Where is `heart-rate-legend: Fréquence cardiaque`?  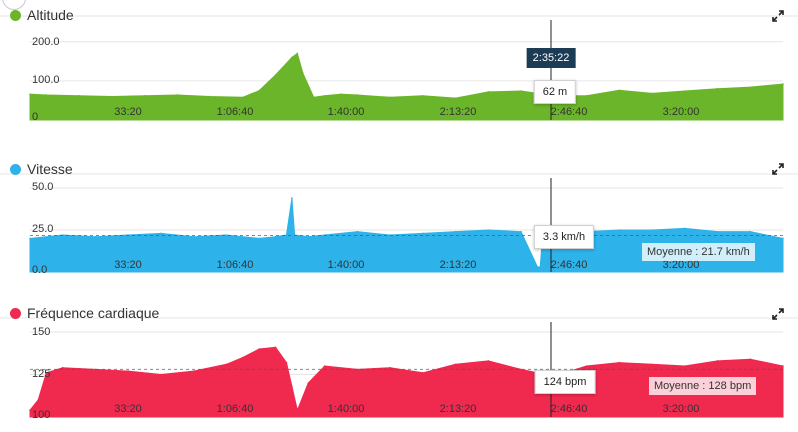
heart-rate-legend: Fréquence cardiaque is located at coordinates (84, 313).